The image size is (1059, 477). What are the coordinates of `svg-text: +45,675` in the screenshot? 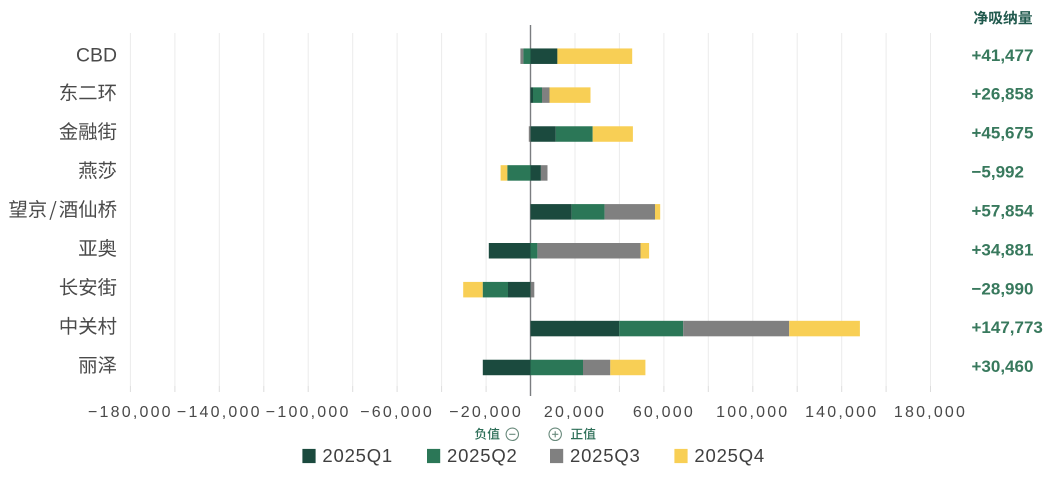 It's located at (1003, 133).